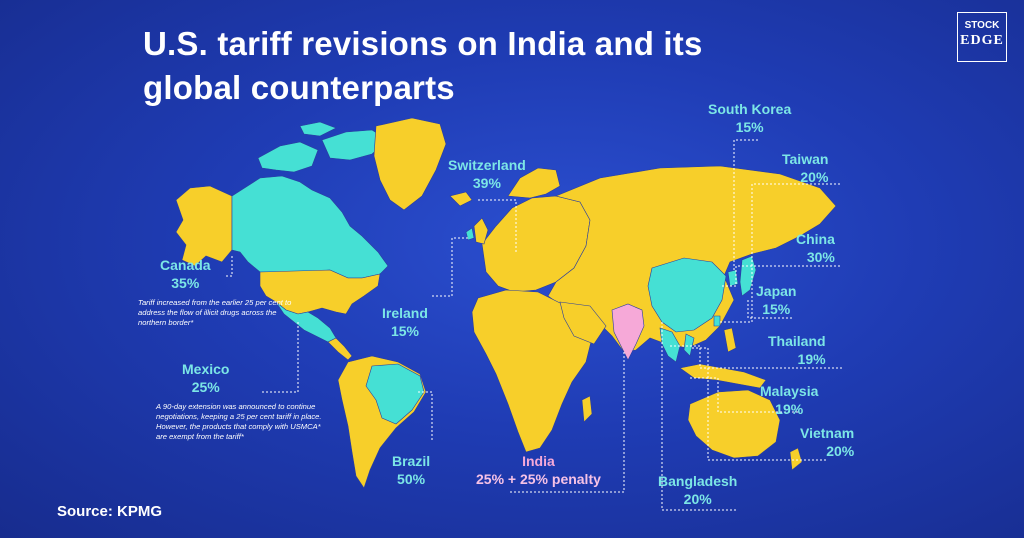 The image size is (1024, 538). What do you see at coordinates (280, 357) in the screenshot?
I see `mexico-leader-line` at bounding box center [280, 357].